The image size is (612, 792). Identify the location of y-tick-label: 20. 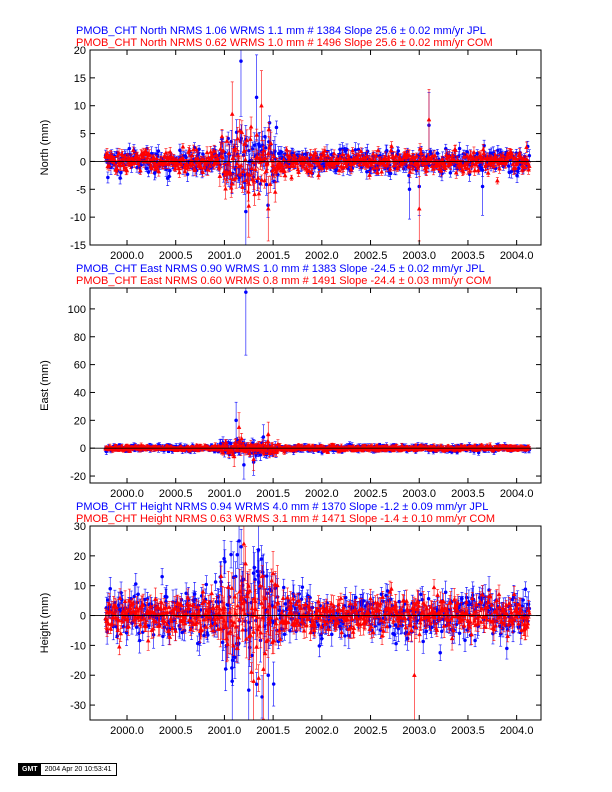
(80, 51).